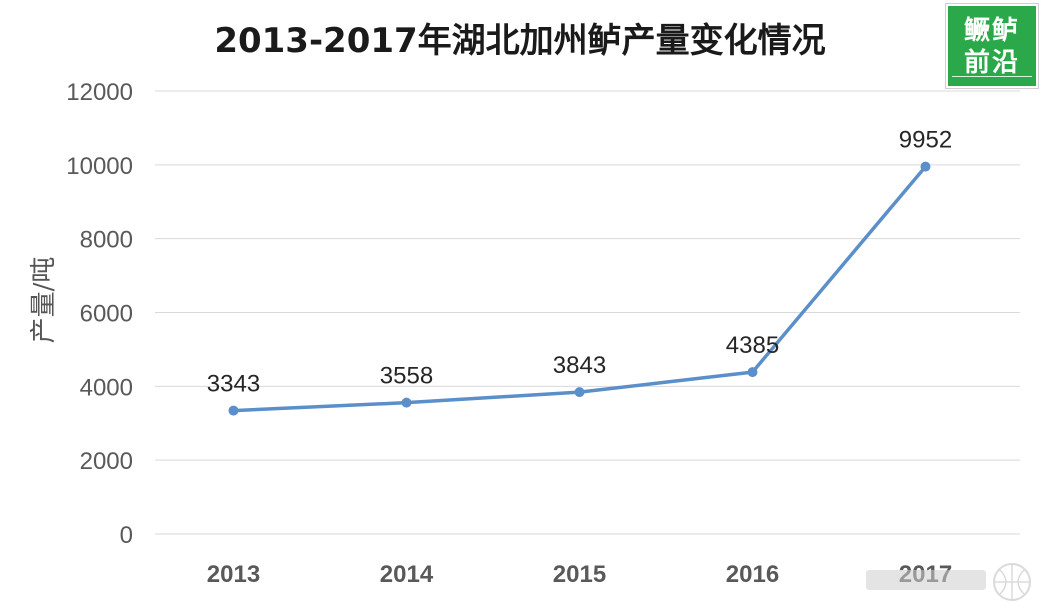 This screenshot has width=1041, height=607. Describe the element at coordinates (406, 376) in the screenshot. I see `data-label: 3558` at that location.